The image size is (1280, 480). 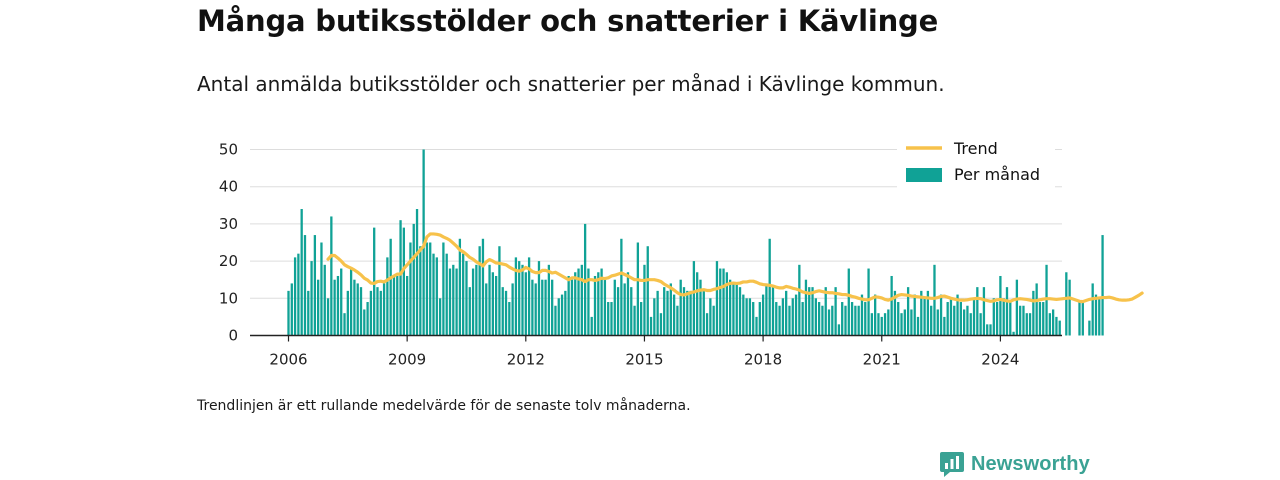 I want to click on x-tick-label: 2015, so click(x=644, y=360).